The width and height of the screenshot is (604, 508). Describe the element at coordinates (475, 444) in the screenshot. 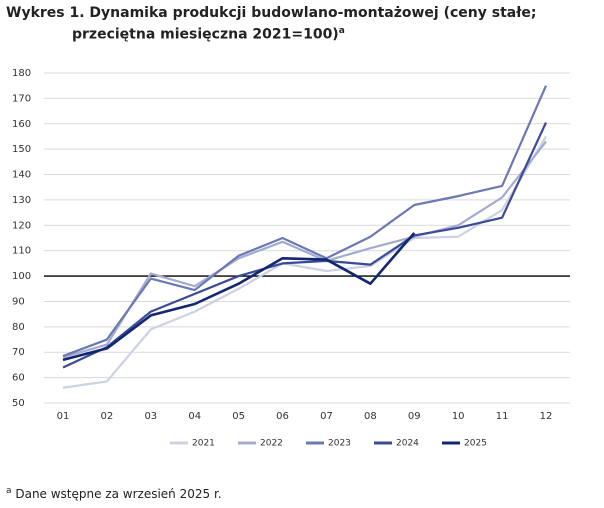

I see `legend-label: 2025` at that location.